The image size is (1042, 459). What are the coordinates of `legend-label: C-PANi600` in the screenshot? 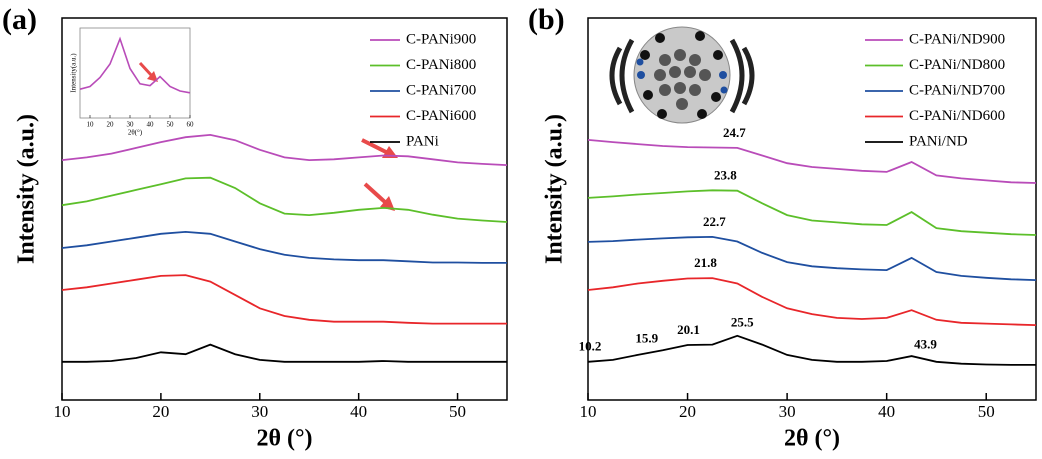 It's located at (441, 116).